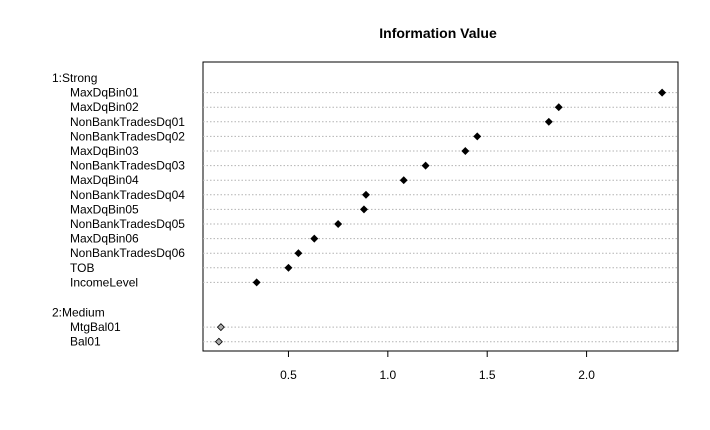 This screenshot has width=710, height=430. I want to click on dot-row: NonBankTradesDq04, so click(374, 195).